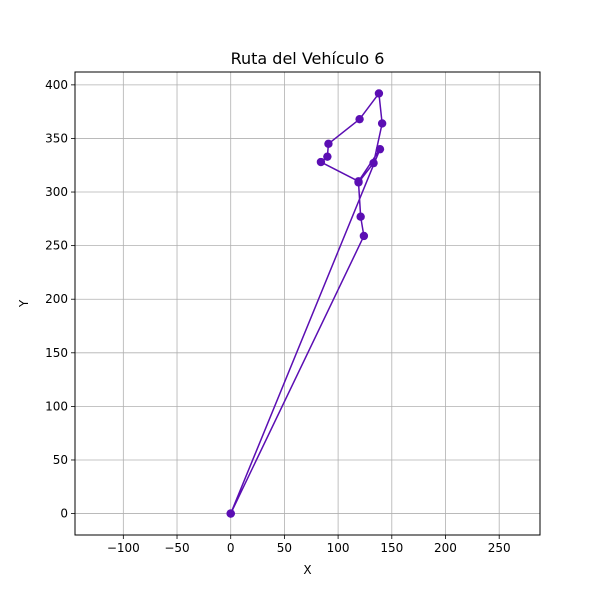 Image resolution: width=600 pixels, height=600 pixels. I want to click on x-tick-label: 150, so click(391, 548).